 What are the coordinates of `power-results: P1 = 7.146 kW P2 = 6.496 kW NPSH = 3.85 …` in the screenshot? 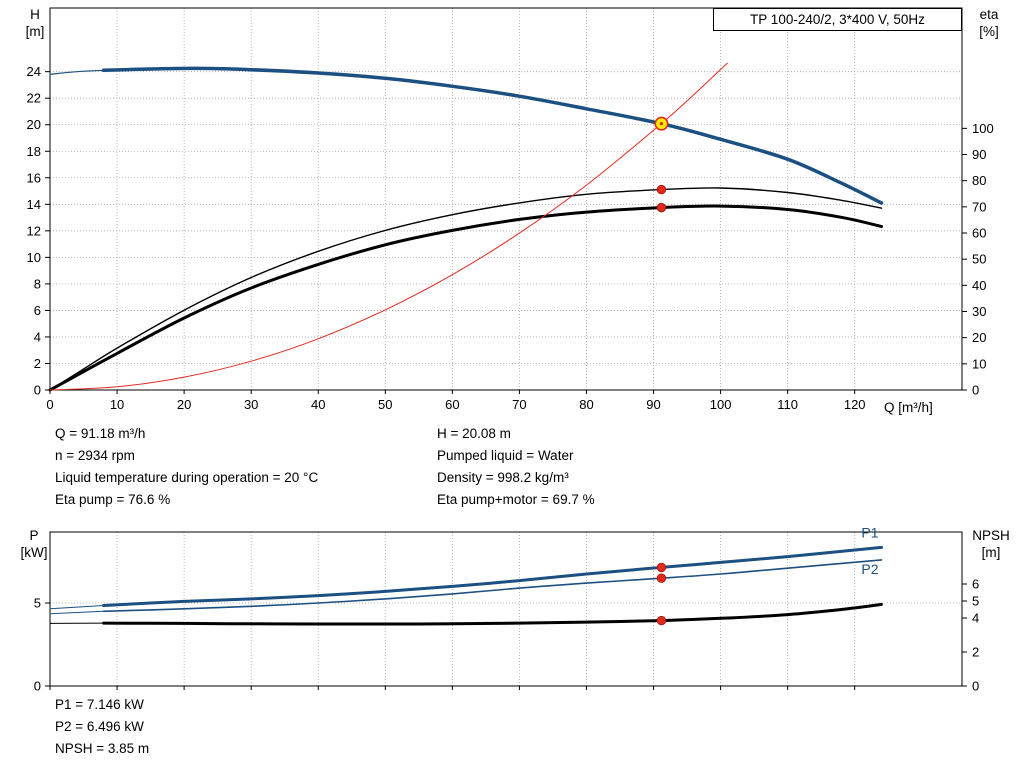 It's located at (102, 727).